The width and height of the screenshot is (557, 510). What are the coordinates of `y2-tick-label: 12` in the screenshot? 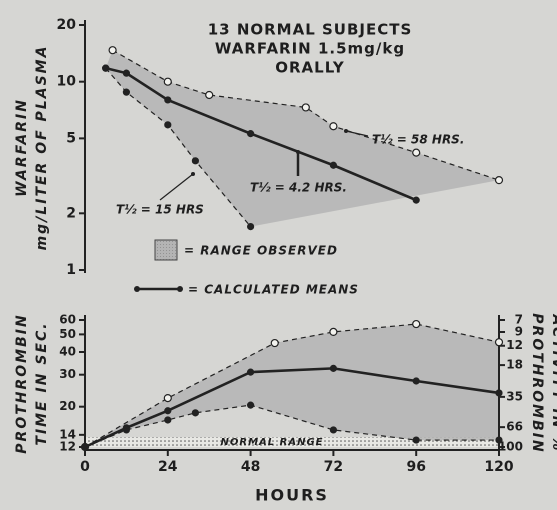 It's located at (514, 345).